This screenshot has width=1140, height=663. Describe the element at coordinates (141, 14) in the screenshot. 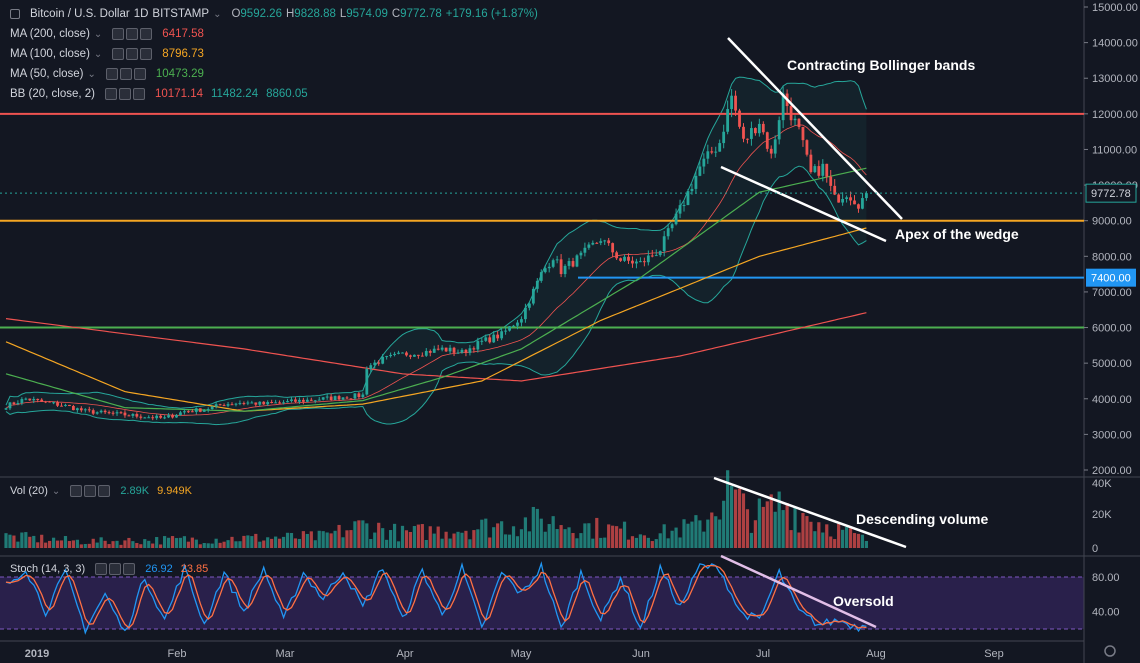

I see `interval-label: 1D` at that location.